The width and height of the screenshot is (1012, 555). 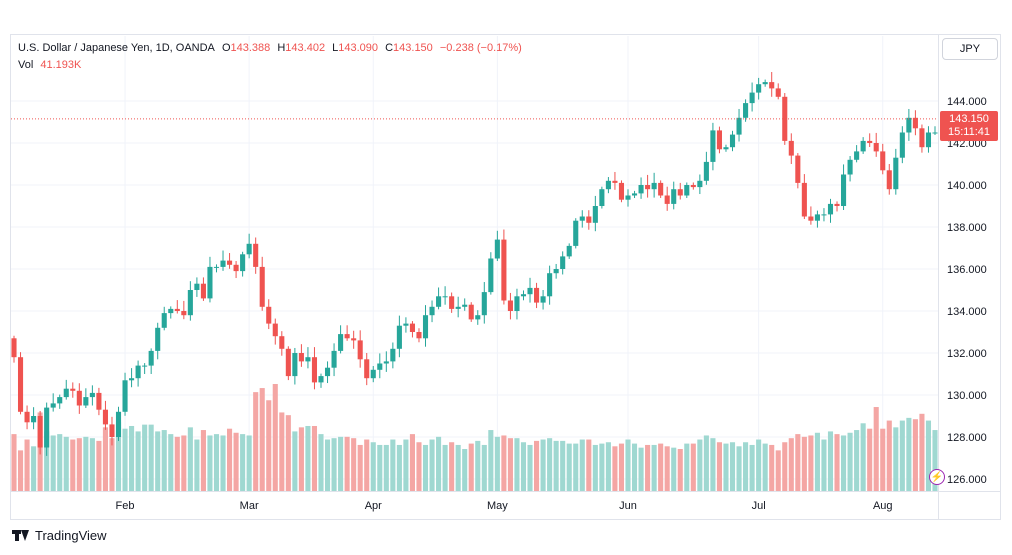 What do you see at coordinates (967, 438) in the screenshot?
I see `y-tick-label: 128.000` at bounding box center [967, 438].